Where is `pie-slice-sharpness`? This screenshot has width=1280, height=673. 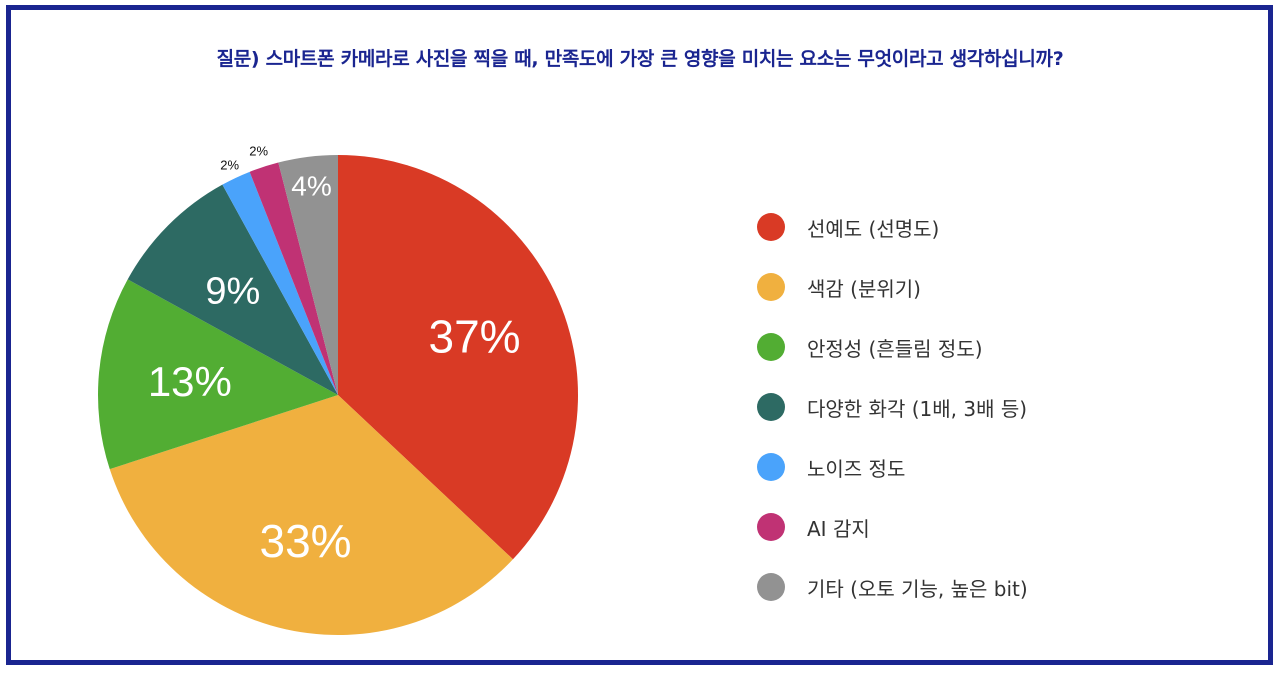
pie-slice-sharpness is located at coordinates (458, 357).